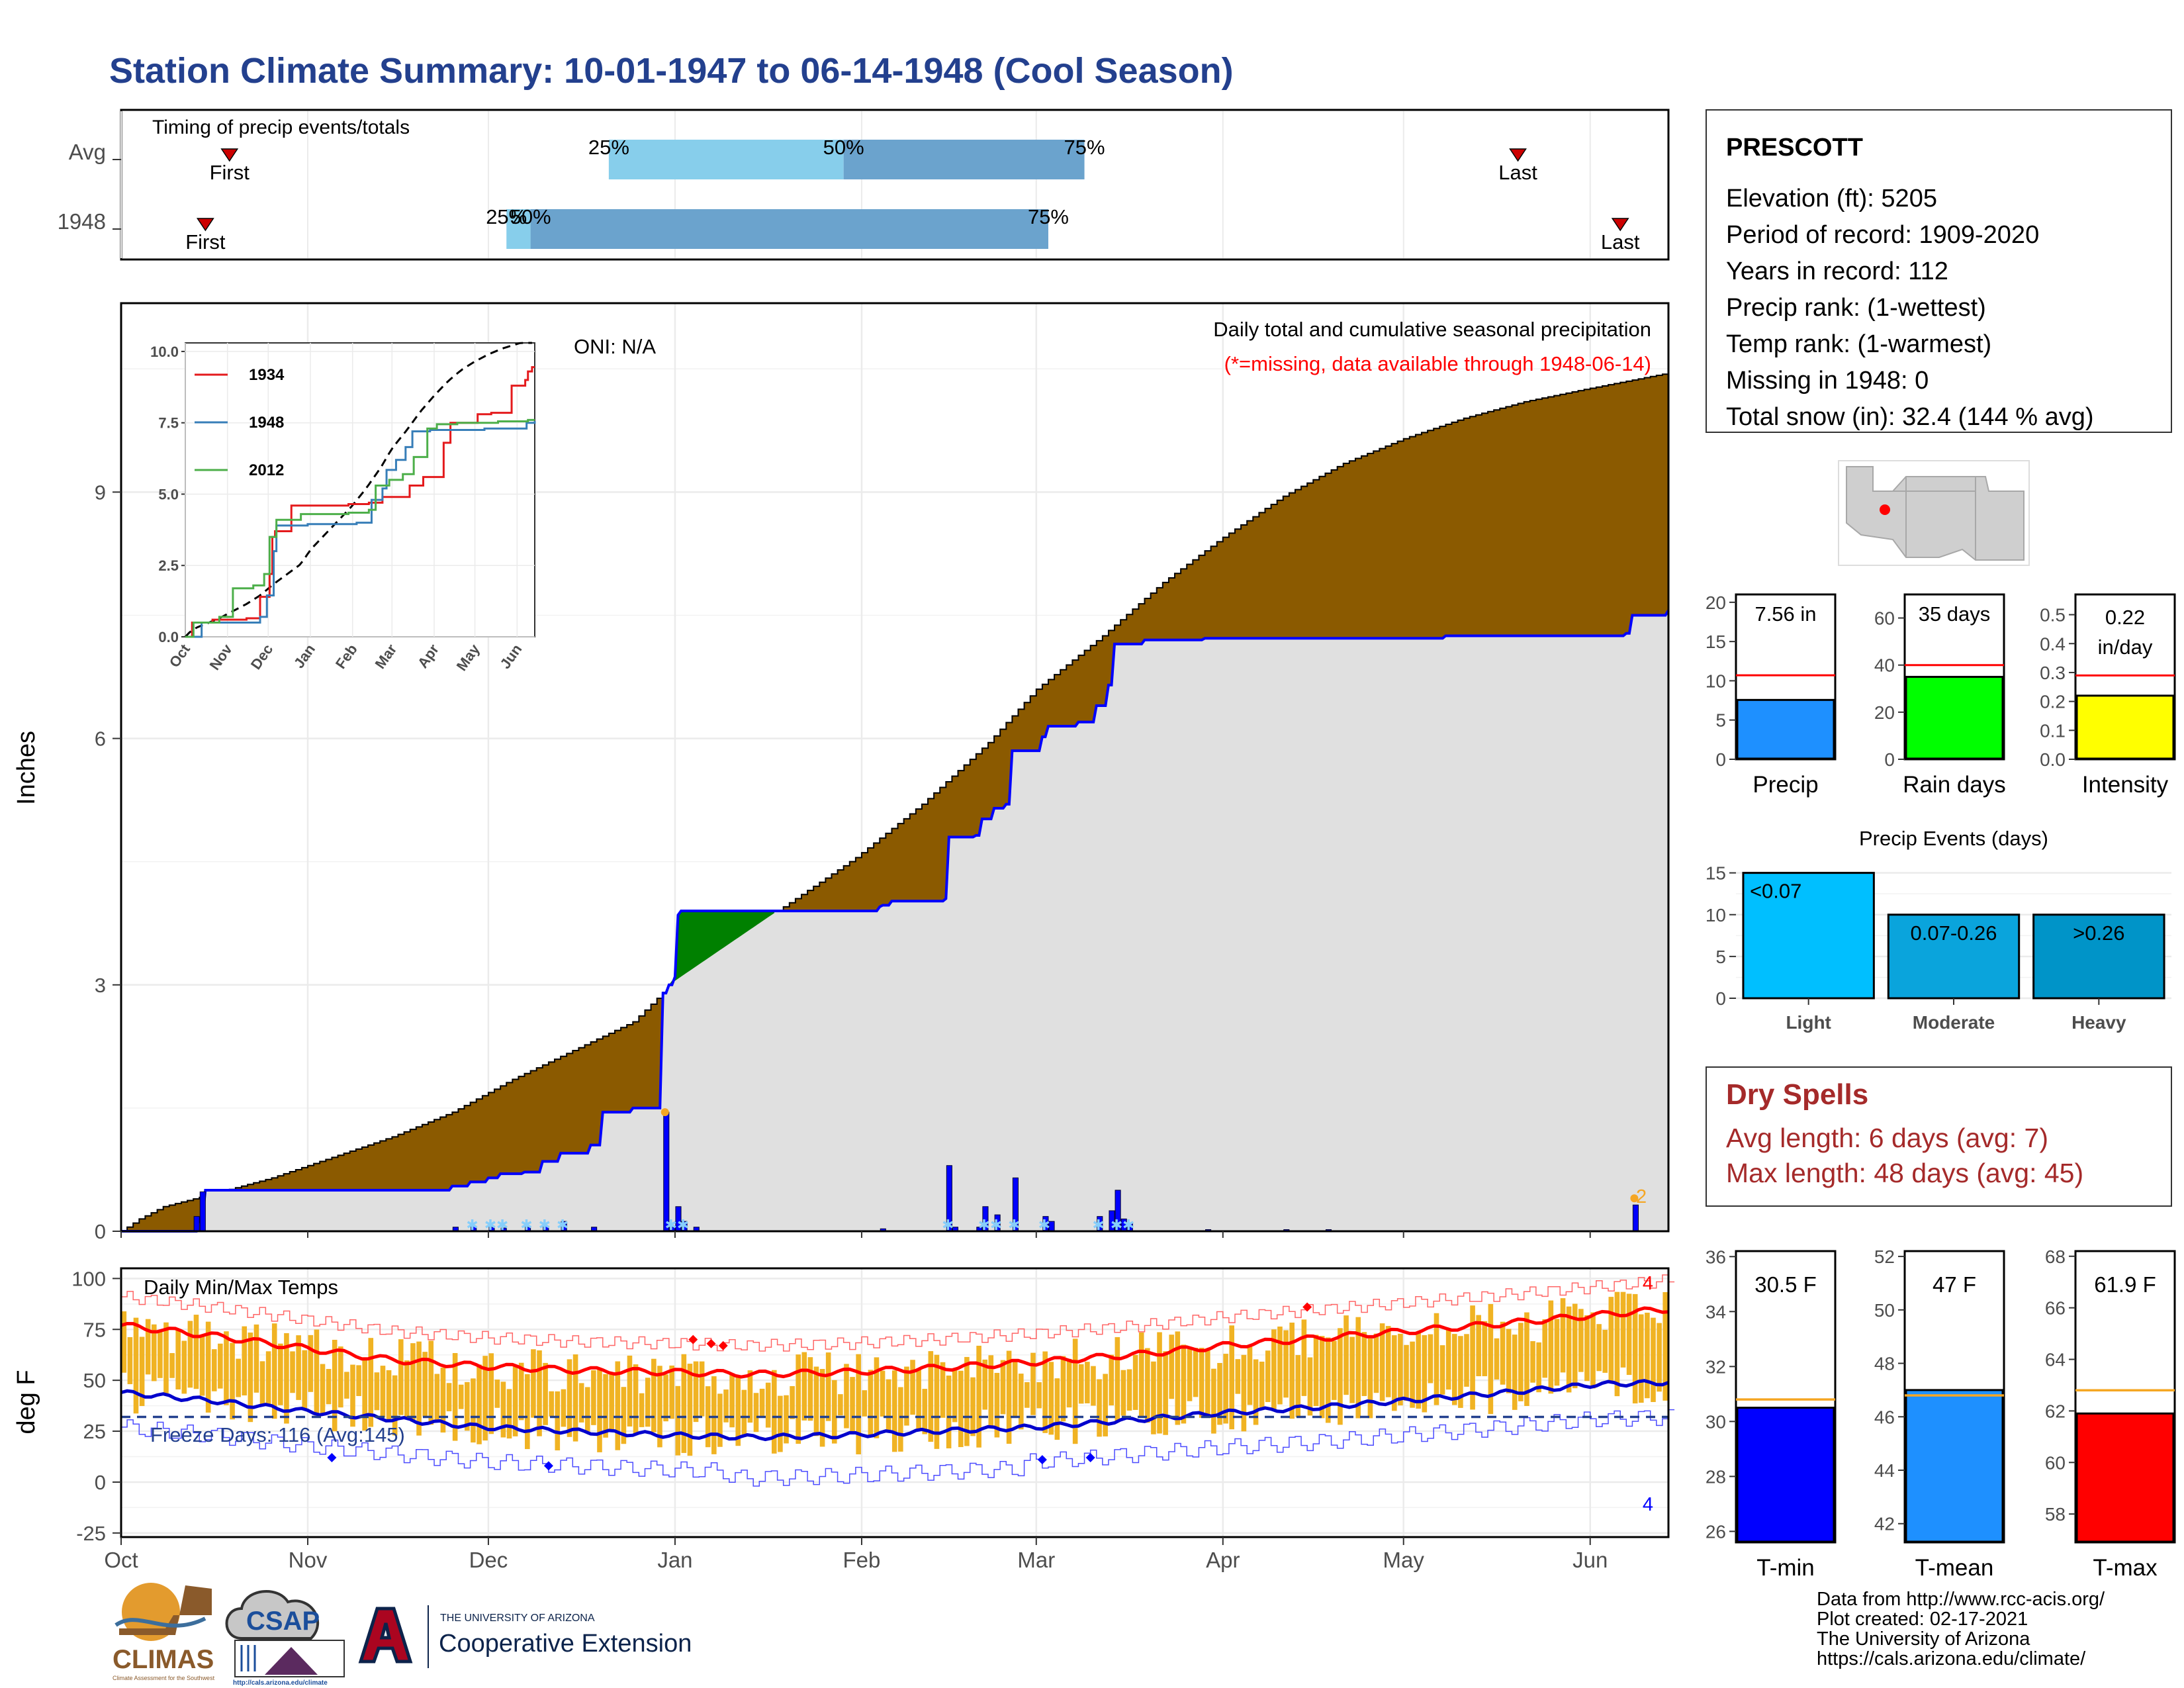 Image resolution: width=2184 pixels, height=1688 pixels. What do you see at coordinates (1885, 509) in the screenshot?
I see `station-location-dot` at bounding box center [1885, 509].